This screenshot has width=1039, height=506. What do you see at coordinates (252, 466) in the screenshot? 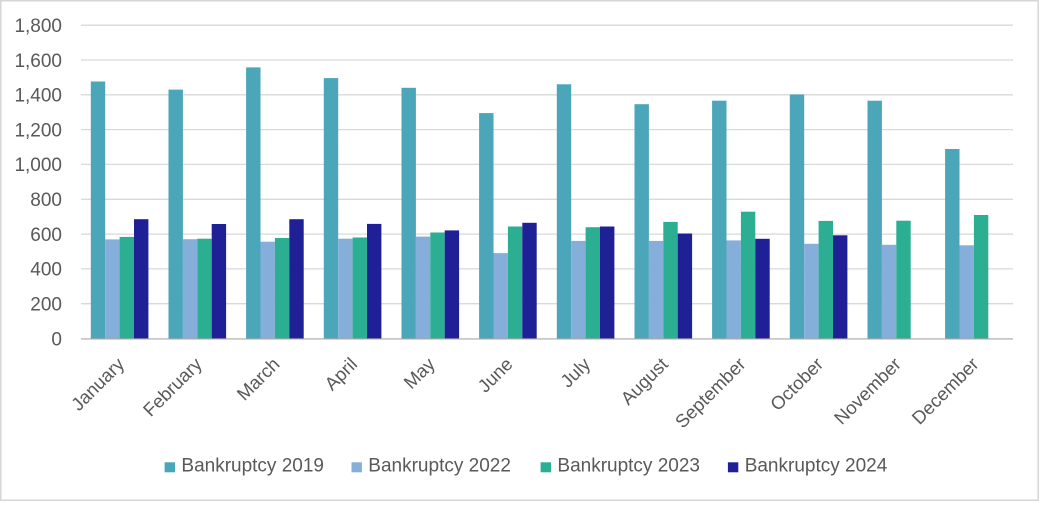
I see `svg-text: Bankruptcy 2019` at bounding box center [252, 466].